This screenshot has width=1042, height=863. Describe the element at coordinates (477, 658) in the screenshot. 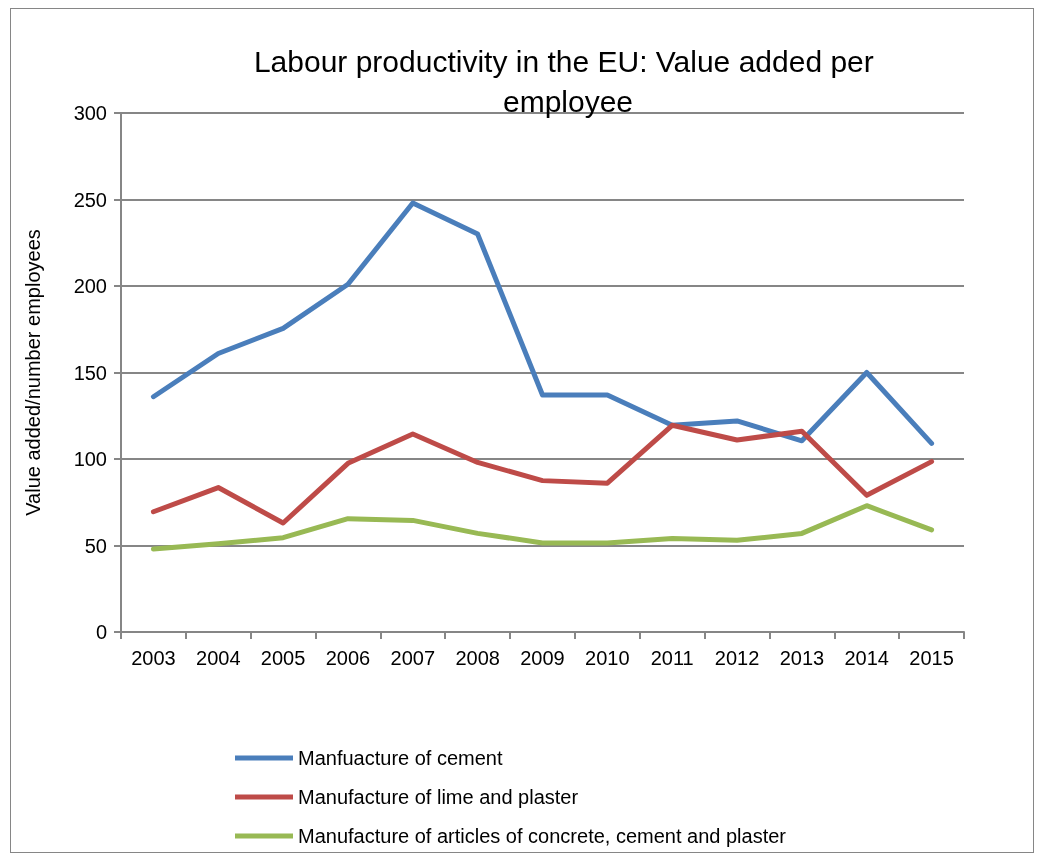

I see `x-tick-label: 2008` at that location.